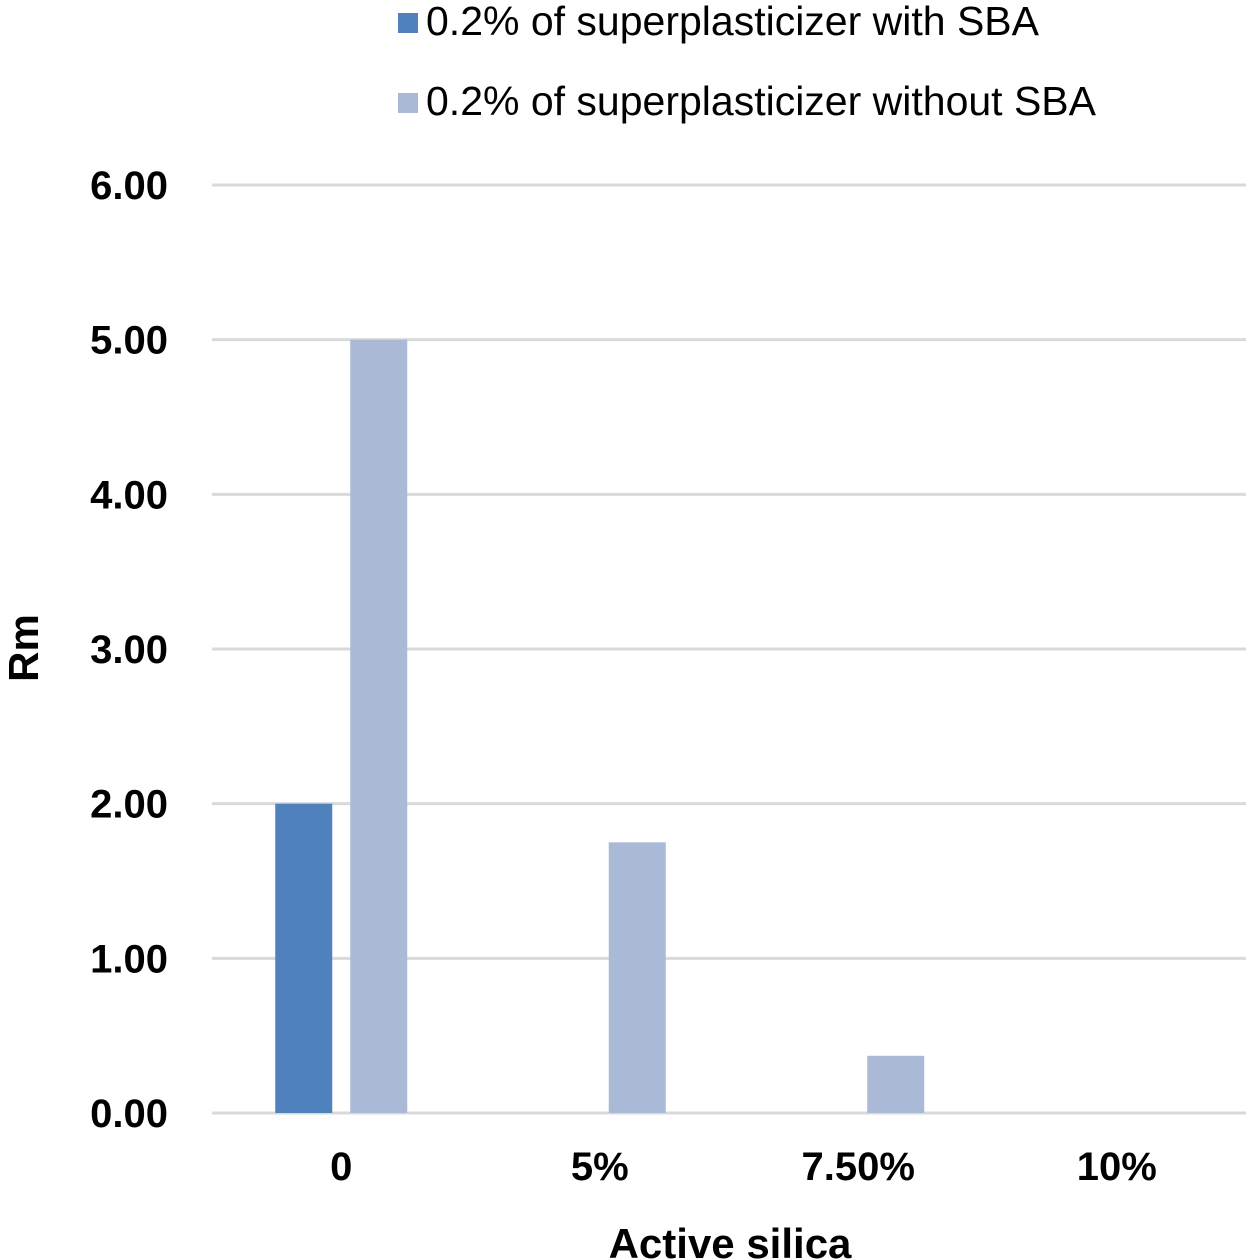 The height and width of the screenshot is (1260, 1248). What do you see at coordinates (23, 648) in the screenshot?
I see `y-axis-title: Rm` at bounding box center [23, 648].